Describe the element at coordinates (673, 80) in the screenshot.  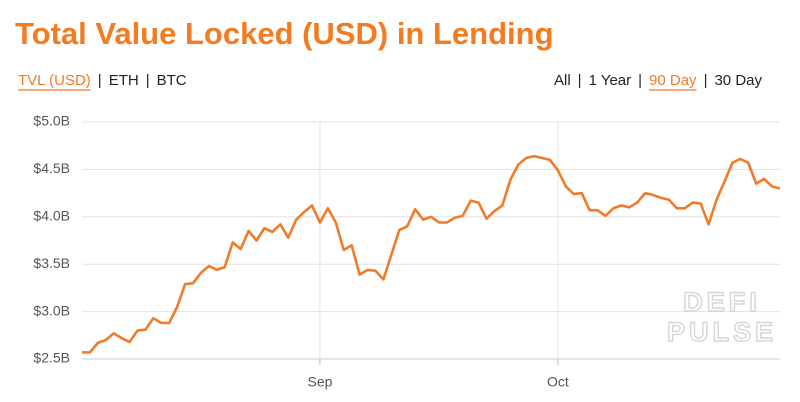
I see `tab: 90 Day` at that location.